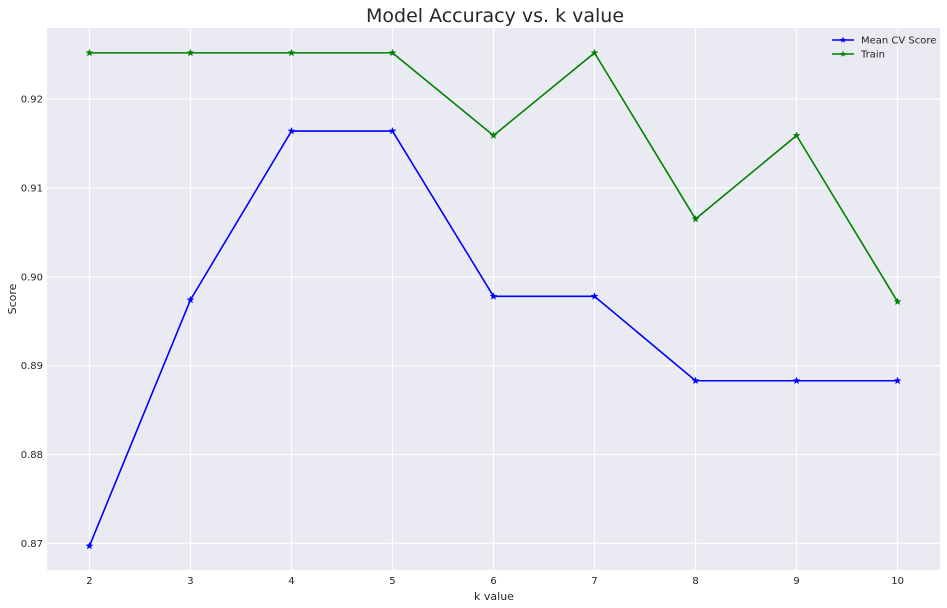 The image size is (947, 608). Describe the element at coordinates (796, 581) in the screenshot. I see `x-tick-label: 9` at that location.